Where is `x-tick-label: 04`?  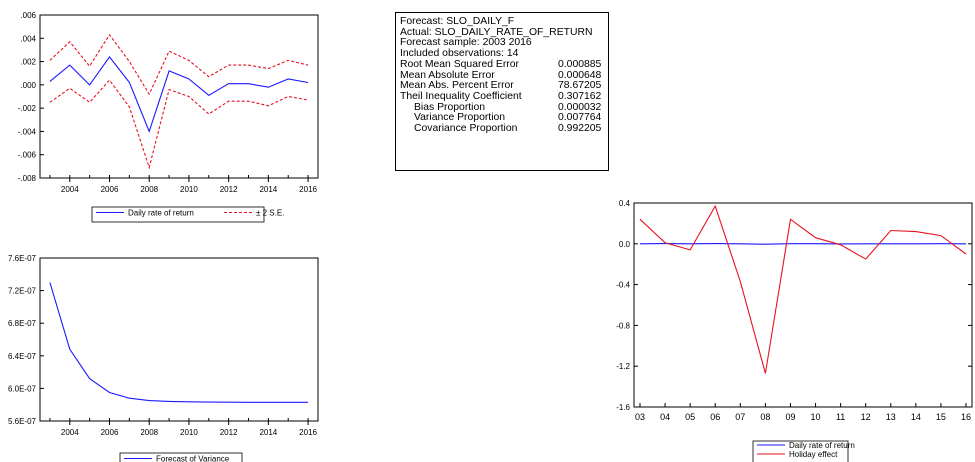
x-tick-label: 04 is located at coordinates (665, 417).